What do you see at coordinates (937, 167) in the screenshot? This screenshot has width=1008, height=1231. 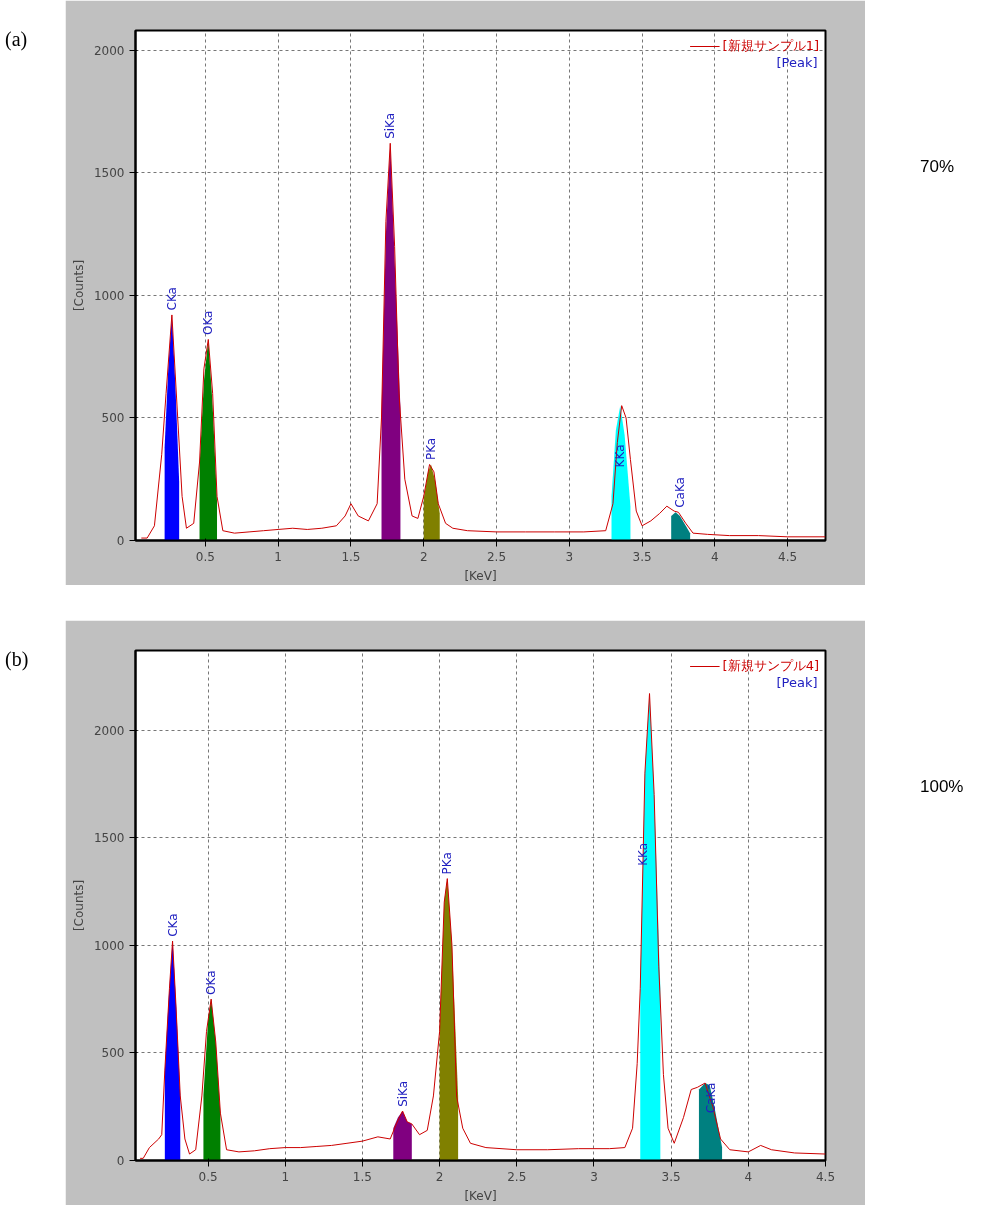 I see `text: 70%` at bounding box center [937, 167].